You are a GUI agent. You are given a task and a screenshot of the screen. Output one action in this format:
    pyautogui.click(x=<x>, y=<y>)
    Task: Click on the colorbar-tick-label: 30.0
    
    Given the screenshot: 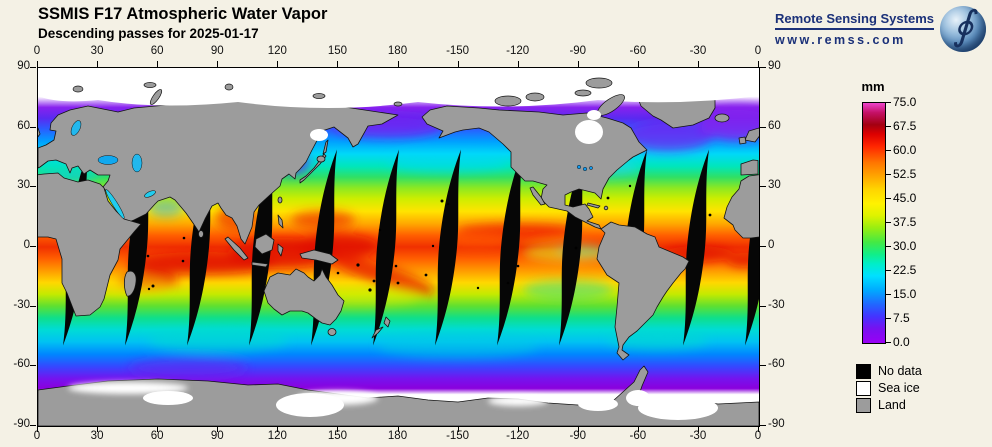 What is the action you would take?
    pyautogui.click(x=905, y=246)
    